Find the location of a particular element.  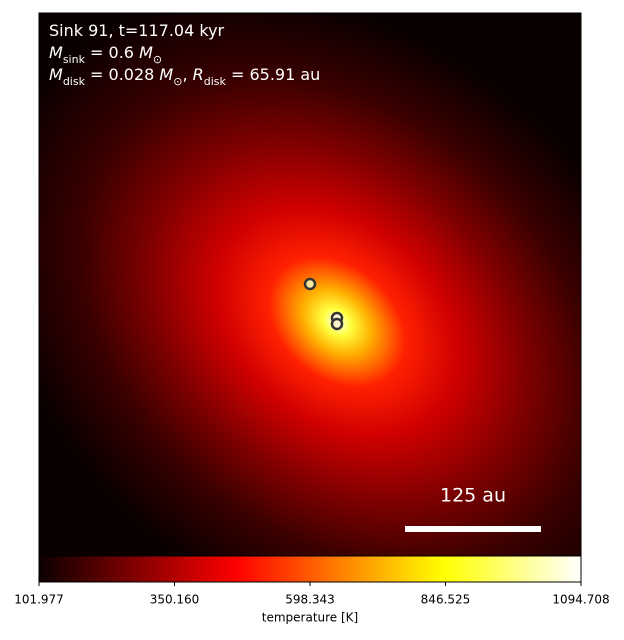

annotation-part: Sink 91, t=117.04 kyr is located at coordinates (137, 30).